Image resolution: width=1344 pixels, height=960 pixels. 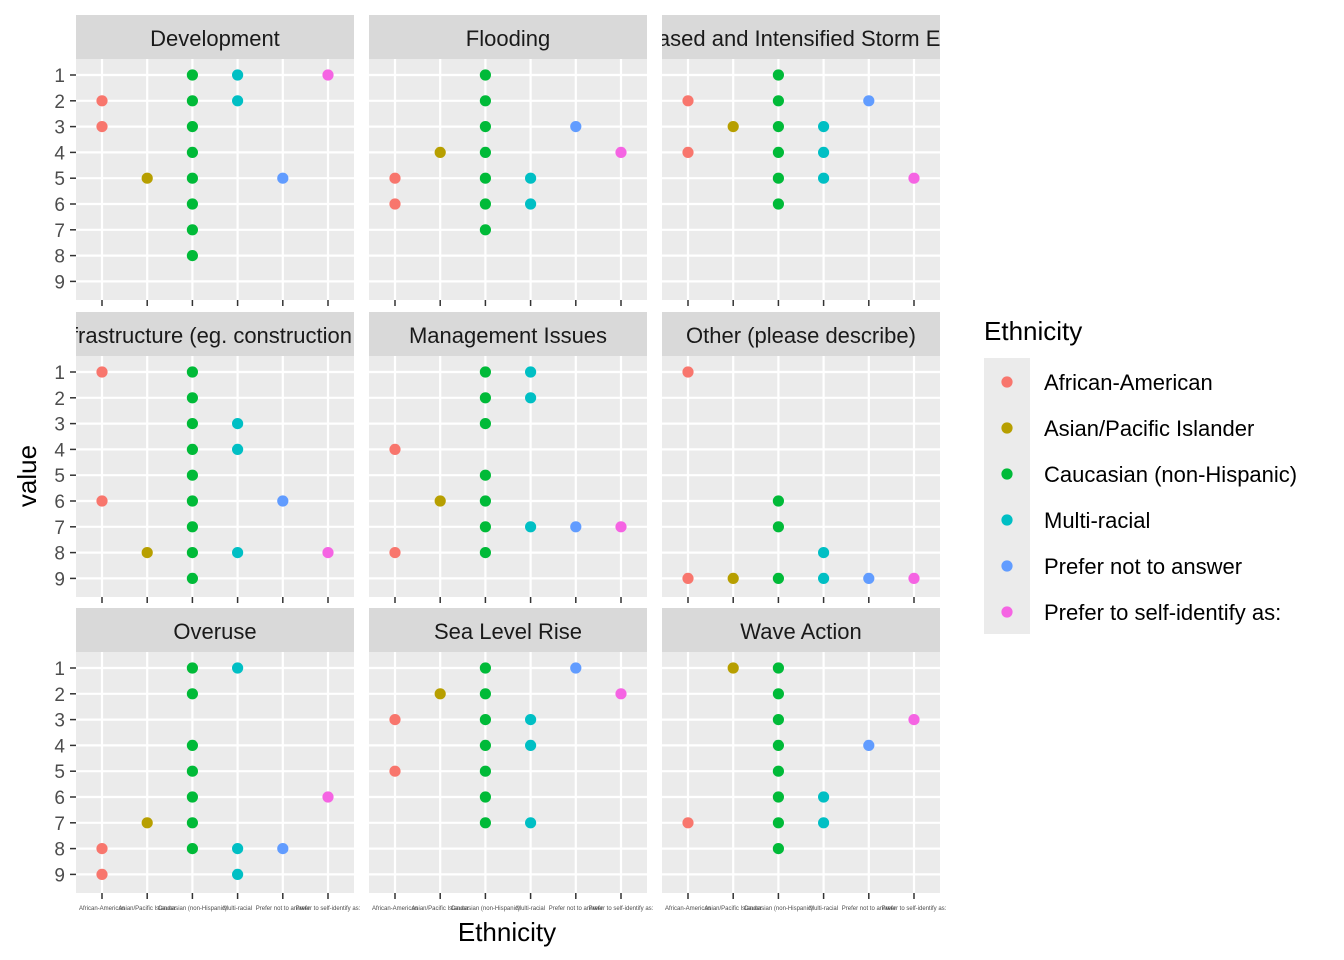 What do you see at coordinates (914, 909) in the screenshot?
I see `x-tick-label: Prefer to self-identify as:` at bounding box center [914, 909].